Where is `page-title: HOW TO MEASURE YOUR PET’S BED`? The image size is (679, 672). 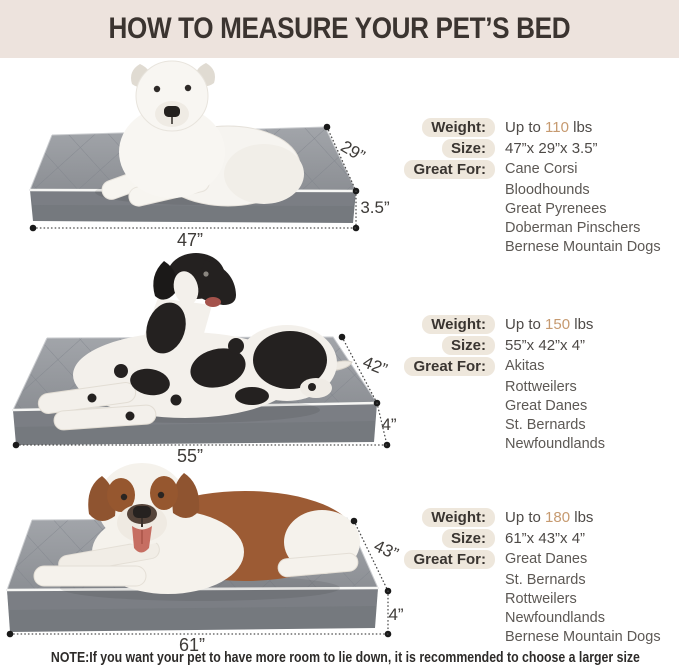 page-title: HOW TO MEASURE YOUR PET’S BED is located at coordinates (339, 28).